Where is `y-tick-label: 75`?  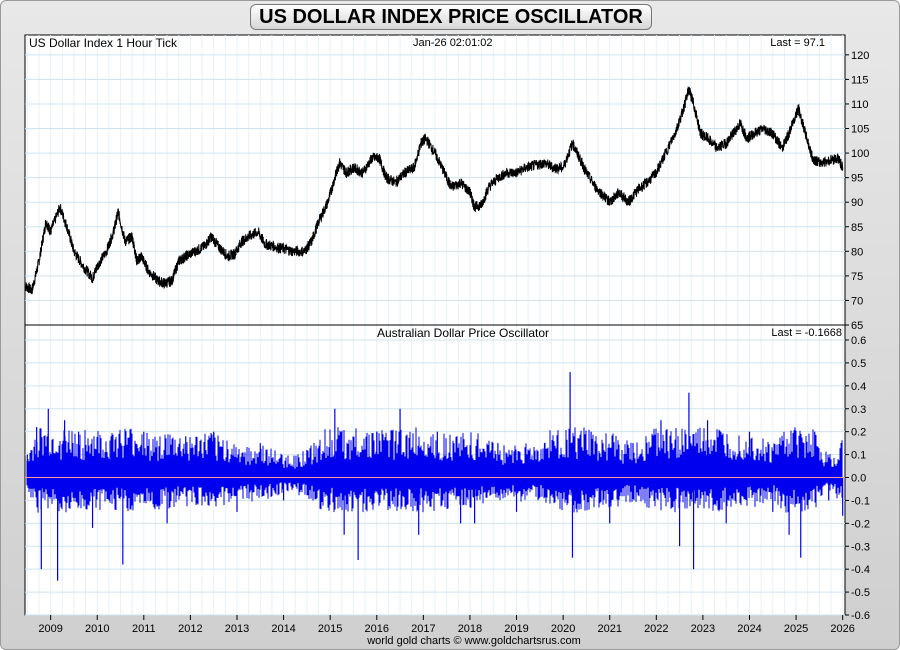
y-tick-label: 75 is located at coordinates (857, 277).